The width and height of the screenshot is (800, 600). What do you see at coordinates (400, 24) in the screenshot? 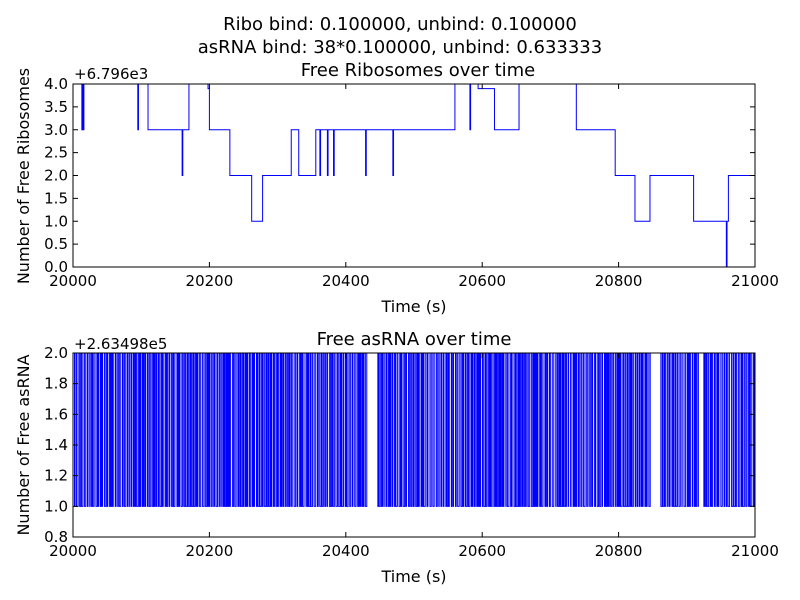
I see `suptitle-line-1: Ribo bind: 0.100000, unbind: 0.100000` at bounding box center [400, 24].